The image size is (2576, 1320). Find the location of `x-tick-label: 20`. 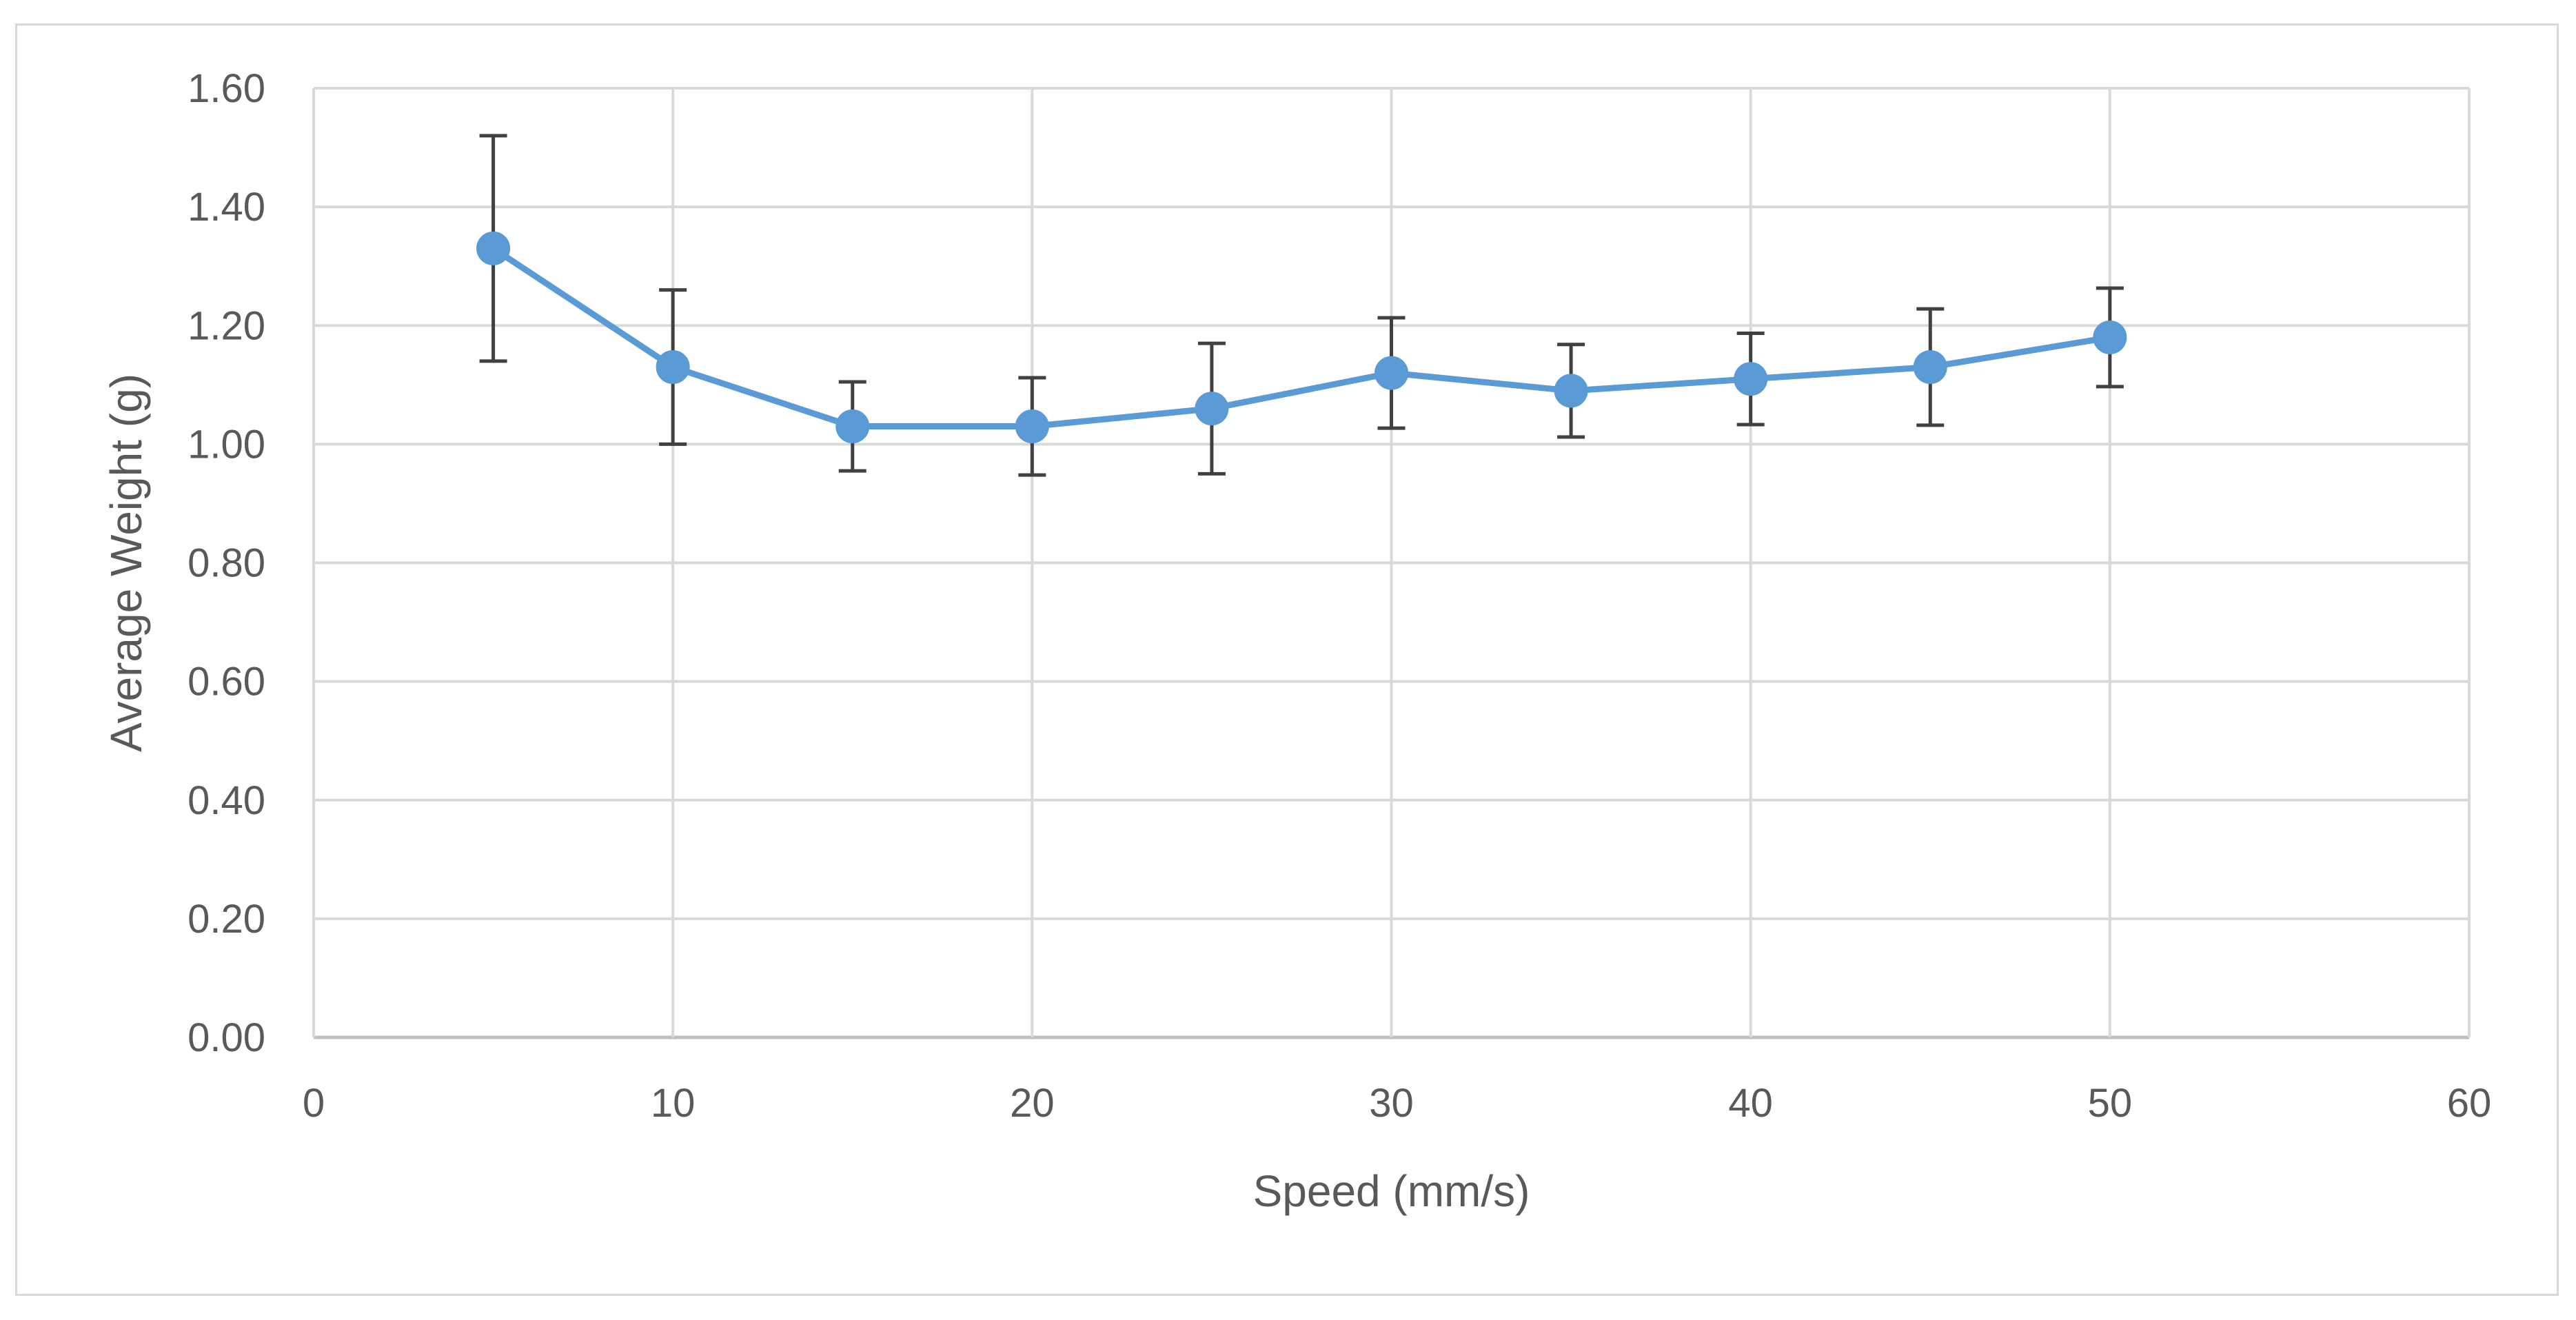

x-tick-label: 20 is located at coordinates (1032, 1103).